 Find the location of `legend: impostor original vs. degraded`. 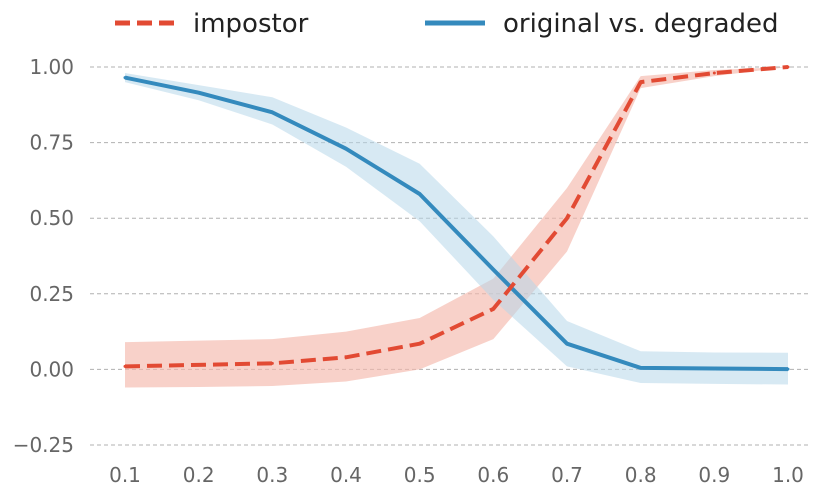

legend: impostor original vs. degraded is located at coordinates (447, 24).